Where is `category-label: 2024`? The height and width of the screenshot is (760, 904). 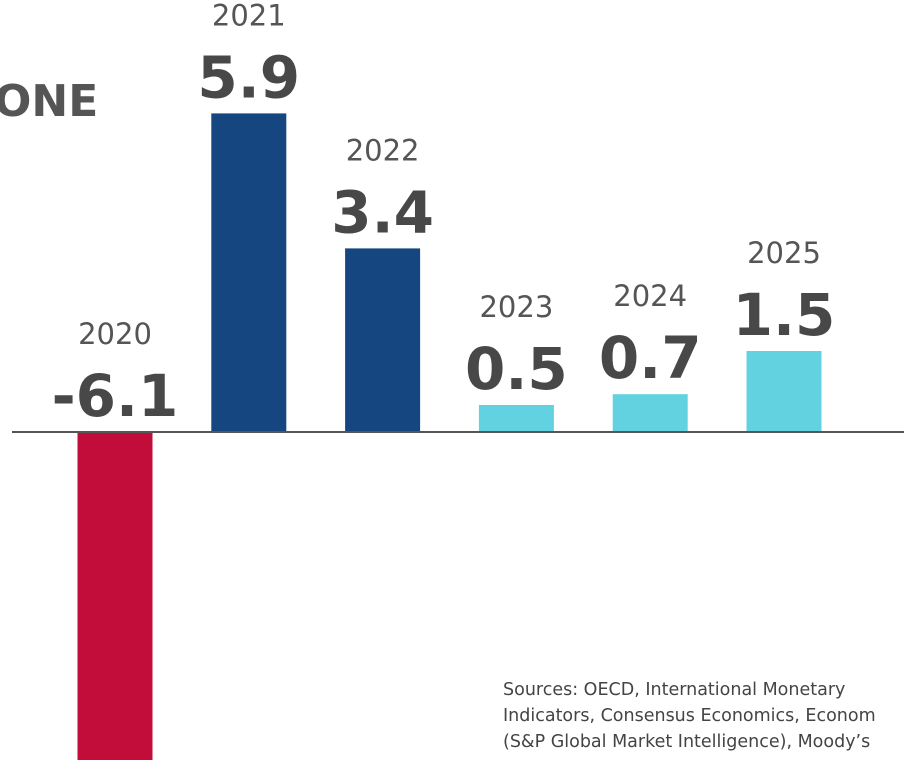 category-label: 2024 is located at coordinates (650, 296).